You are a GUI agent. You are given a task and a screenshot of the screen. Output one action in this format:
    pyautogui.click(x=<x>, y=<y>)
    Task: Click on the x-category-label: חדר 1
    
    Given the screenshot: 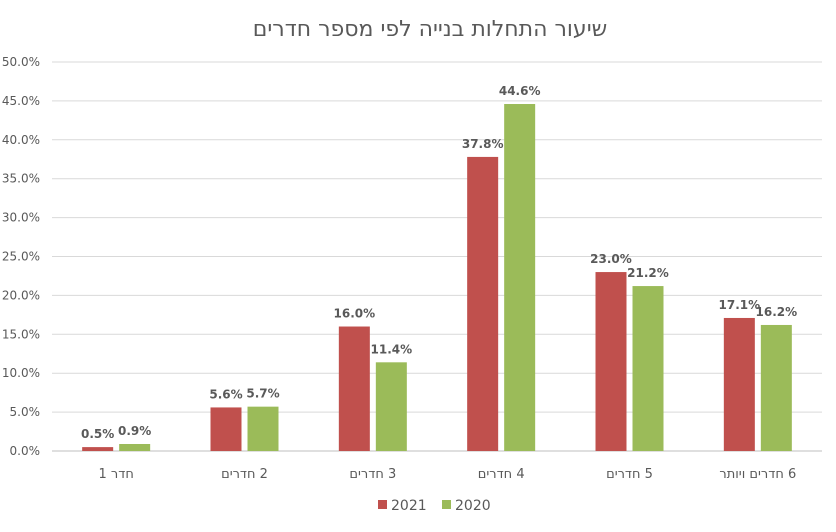 What is the action you would take?
    pyautogui.click(x=115, y=474)
    